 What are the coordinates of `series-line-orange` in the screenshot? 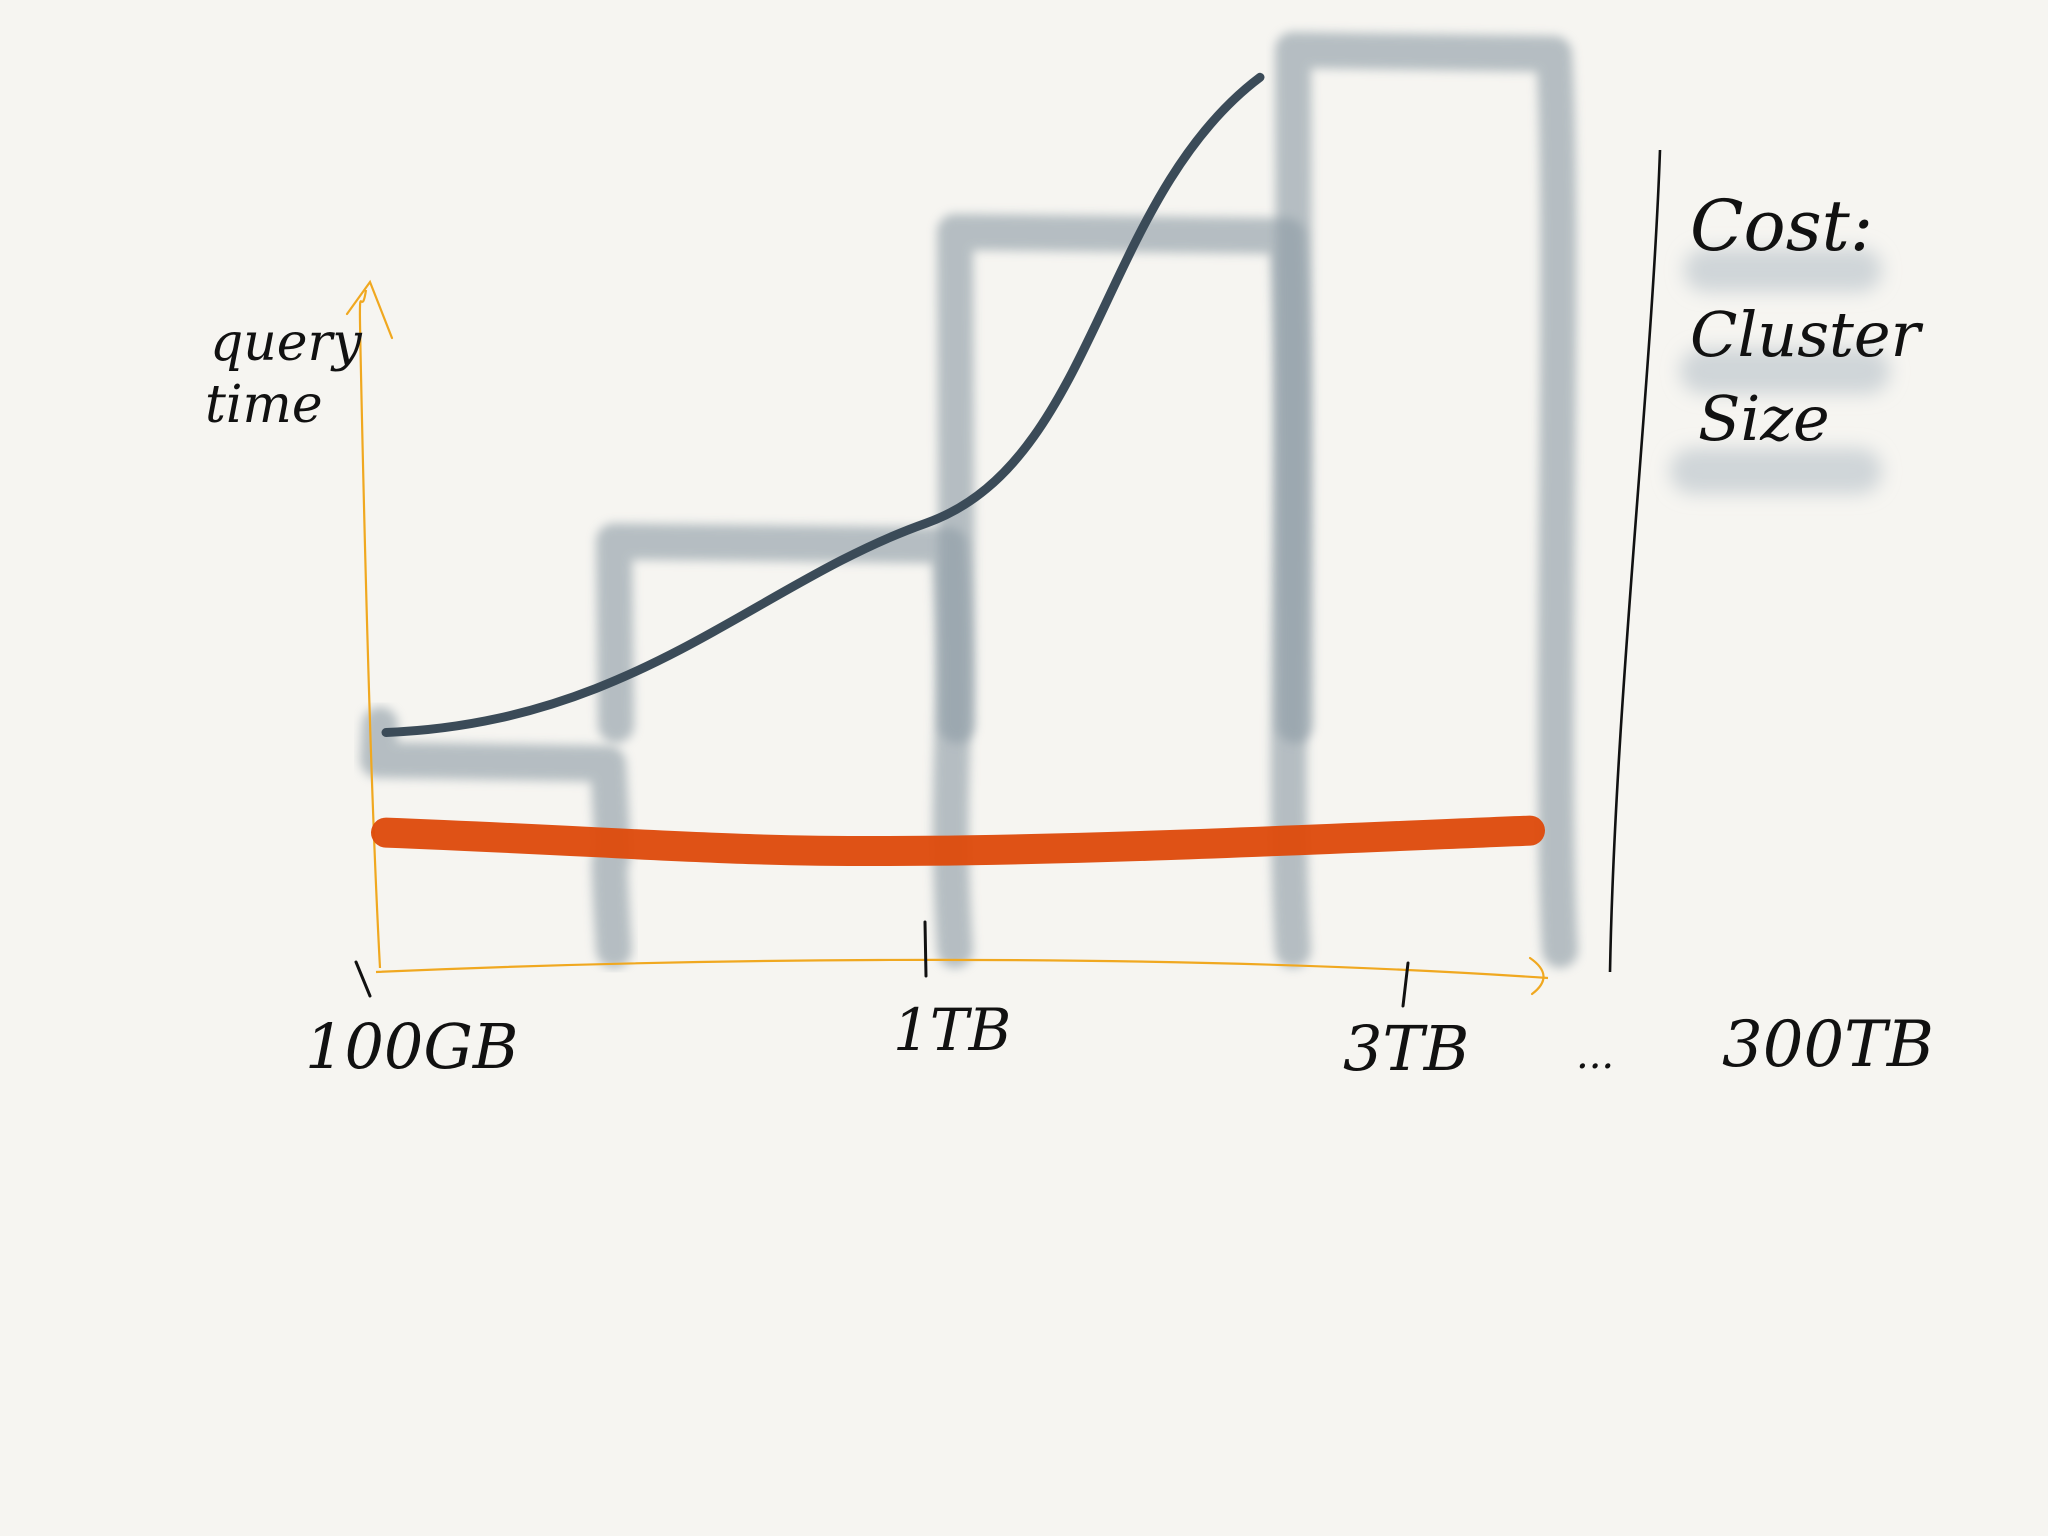 It's located at (958, 841).